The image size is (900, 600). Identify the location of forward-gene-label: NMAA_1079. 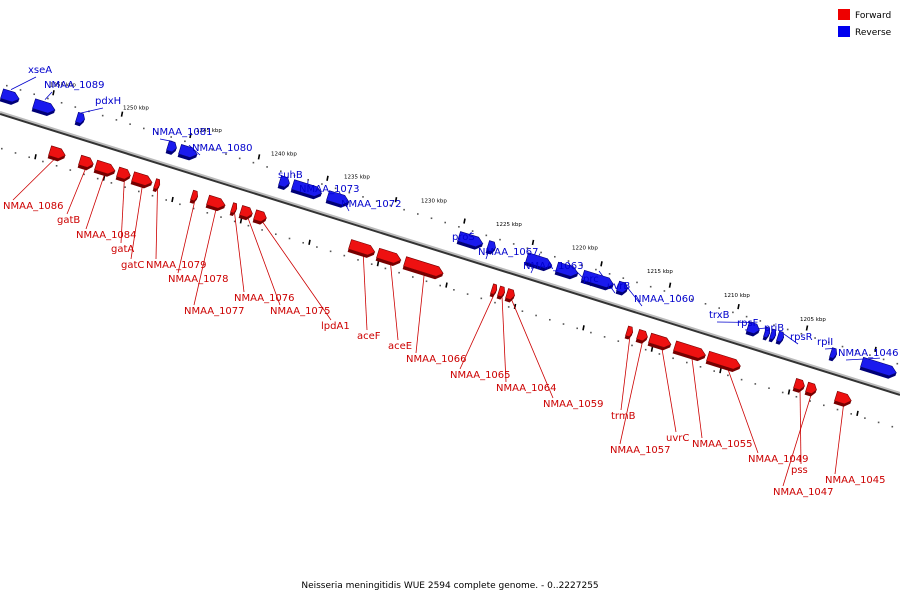
(176, 265).